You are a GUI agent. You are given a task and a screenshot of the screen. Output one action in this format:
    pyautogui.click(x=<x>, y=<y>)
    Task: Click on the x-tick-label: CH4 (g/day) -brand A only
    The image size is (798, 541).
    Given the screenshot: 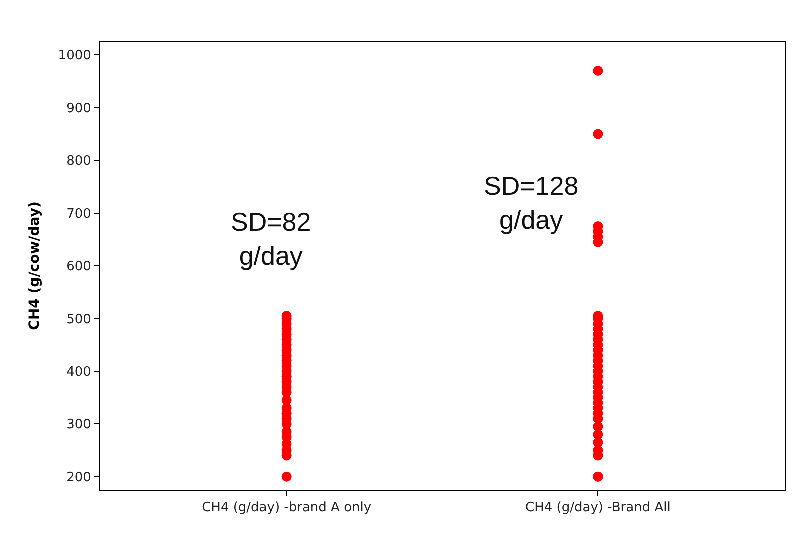 What is the action you would take?
    pyautogui.click(x=287, y=508)
    